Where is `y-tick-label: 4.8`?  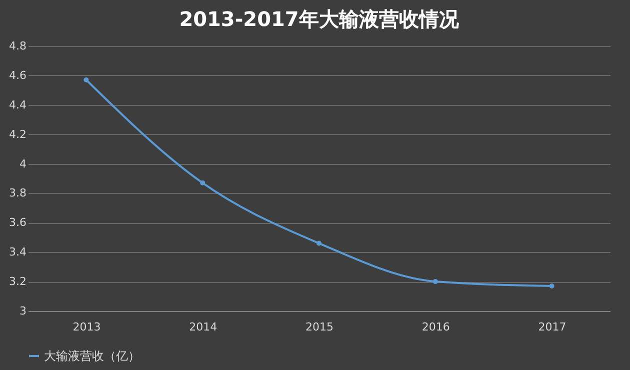 y-tick-label: 4.8 is located at coordinates (17, 46).